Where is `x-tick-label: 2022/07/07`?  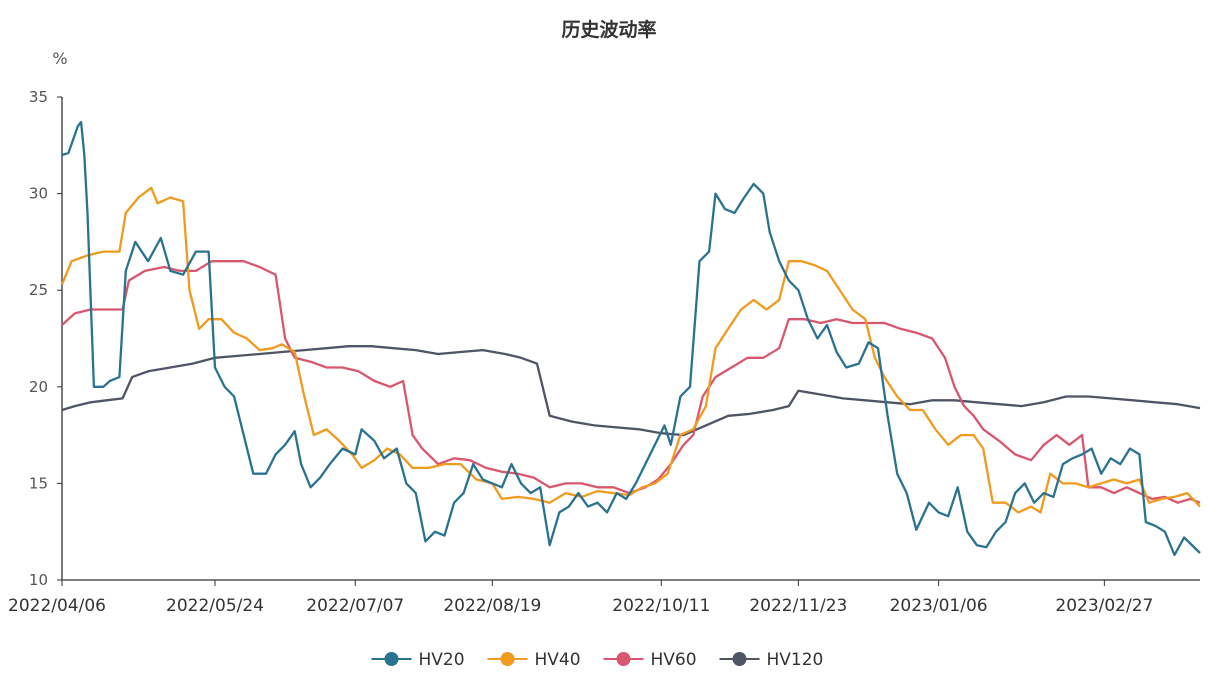
x-tick-label: 2022/07/07 is located at coordinates (355, 606).